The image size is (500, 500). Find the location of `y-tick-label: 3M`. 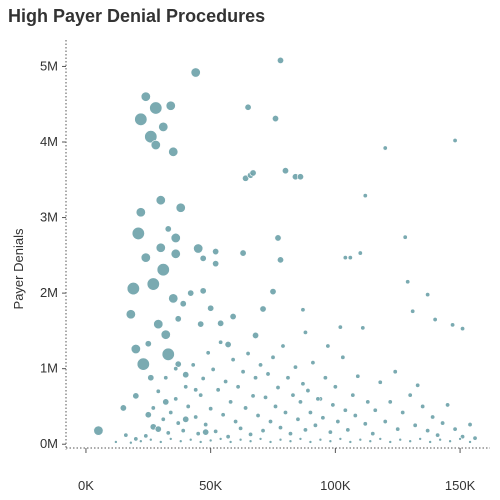

y-tick-label: 3M is located at coordinates (49, 217).